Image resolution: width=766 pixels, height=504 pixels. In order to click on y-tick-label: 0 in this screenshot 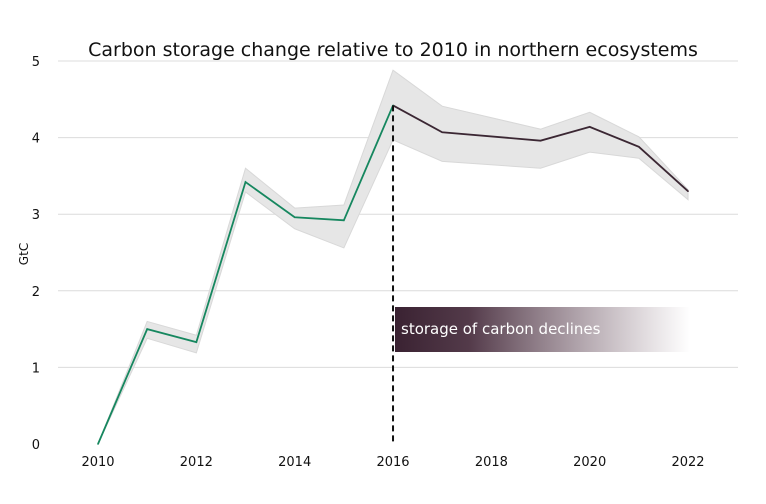, I will do `click(36, 445)`.